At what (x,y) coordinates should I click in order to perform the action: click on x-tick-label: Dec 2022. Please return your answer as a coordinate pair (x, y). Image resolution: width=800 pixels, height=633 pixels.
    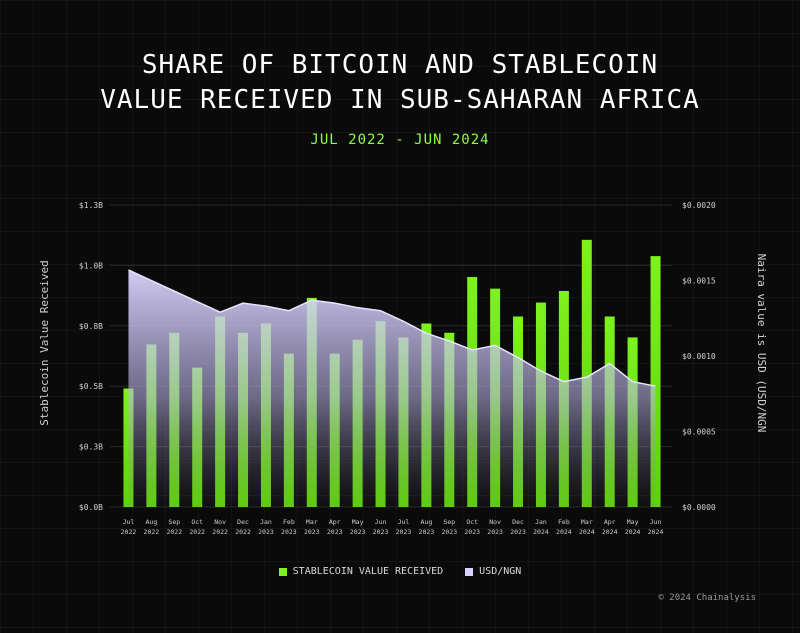
    Looking at the image, I should click on (243, 527).